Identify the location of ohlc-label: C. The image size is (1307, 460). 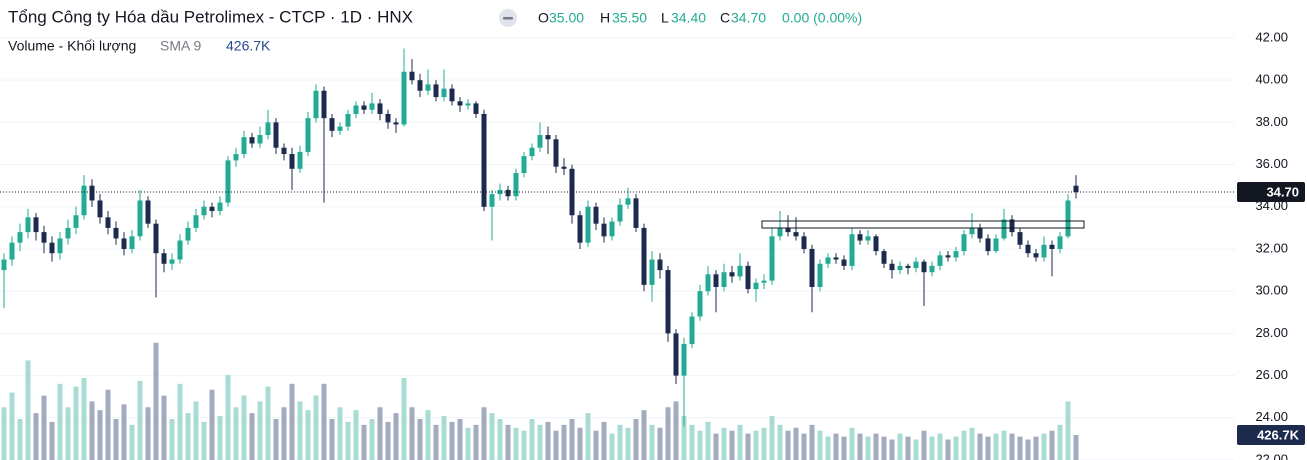
(725, 18).